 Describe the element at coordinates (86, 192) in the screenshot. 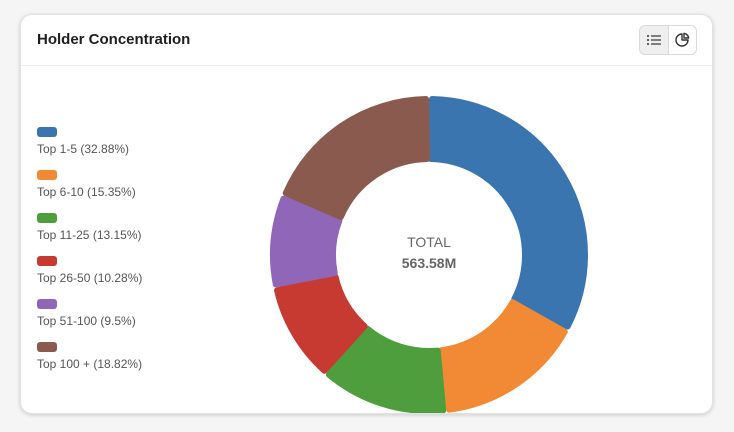

I see `legend-label: Top 6-10 (15.35%)` at that location.